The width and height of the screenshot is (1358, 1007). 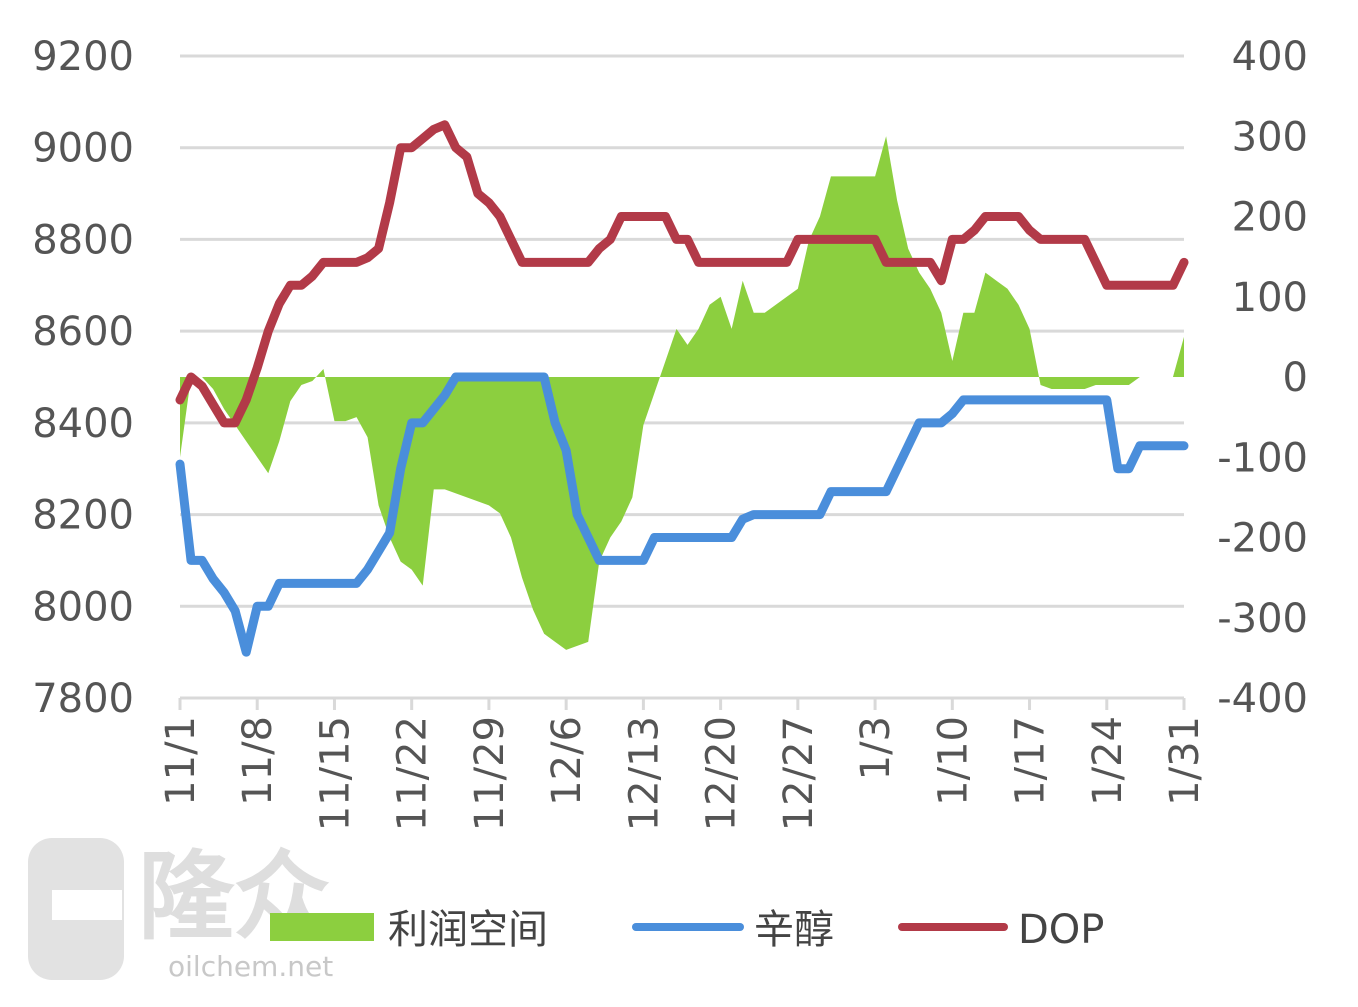 I want to click on watermark-logo-icon, so click(x=76, y=909).